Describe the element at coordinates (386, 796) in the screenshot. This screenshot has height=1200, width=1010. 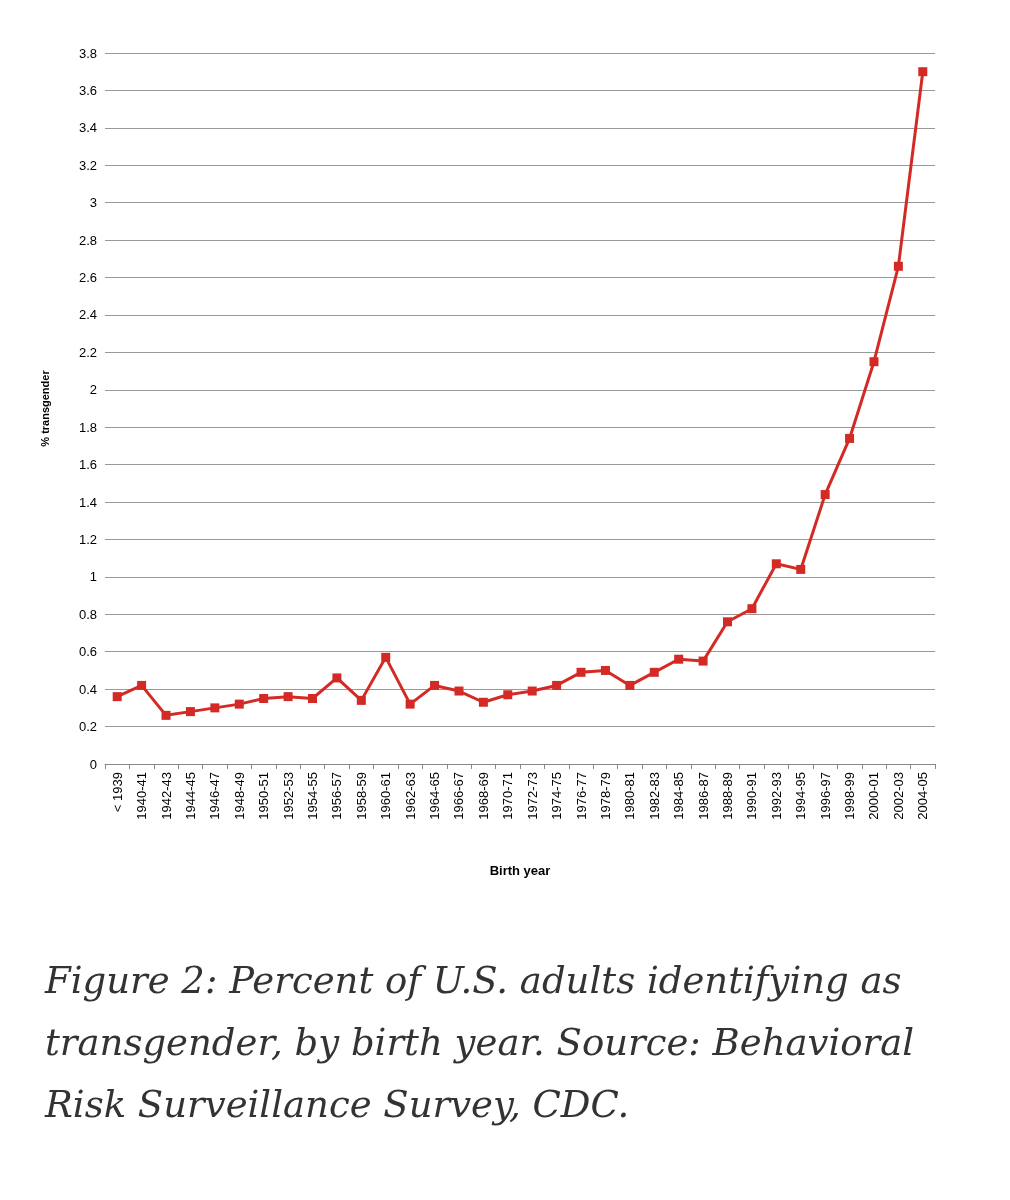
I see `x-tick-label: 1960-61` at that location.